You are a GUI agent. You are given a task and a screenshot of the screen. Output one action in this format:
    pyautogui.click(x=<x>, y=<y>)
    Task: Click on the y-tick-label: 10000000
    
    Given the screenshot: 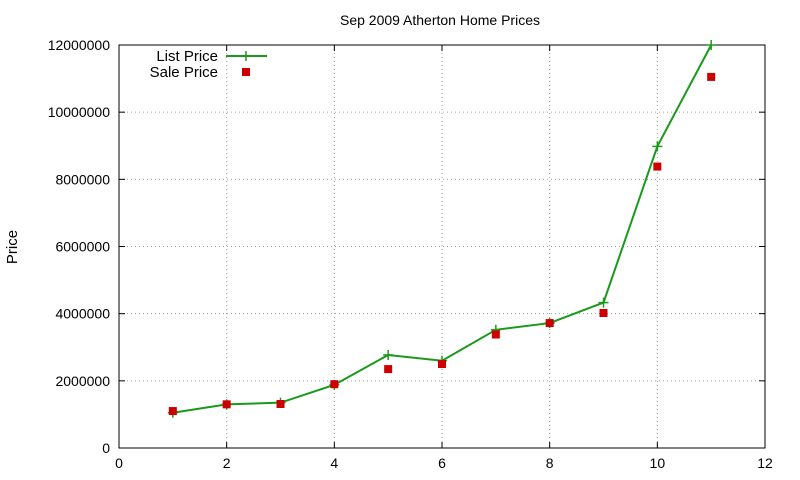 What is the action you would take?
    pyautogui.click(x=79, y=112)
    